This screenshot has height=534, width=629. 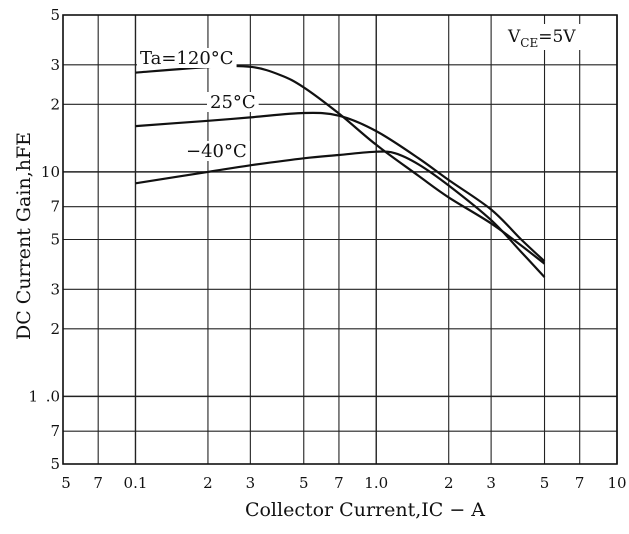 I want to click on y-tick-mark: 1, so click(x=33, y=396).